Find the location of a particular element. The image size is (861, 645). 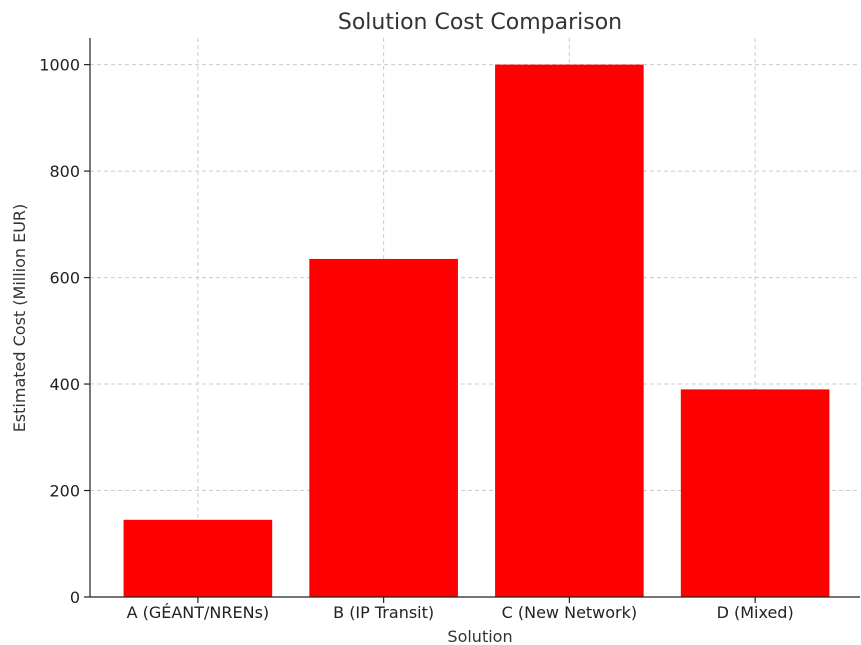

x-tick-label: D (Mixed) is located at coordinates (755, 612).